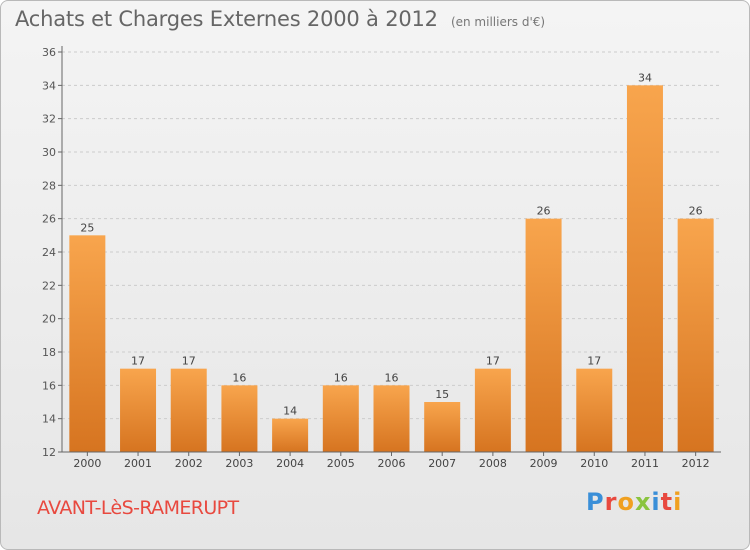  Describe the element at coordinates (87, 227) in the screenshot. I see `data-label: 25` at that location.